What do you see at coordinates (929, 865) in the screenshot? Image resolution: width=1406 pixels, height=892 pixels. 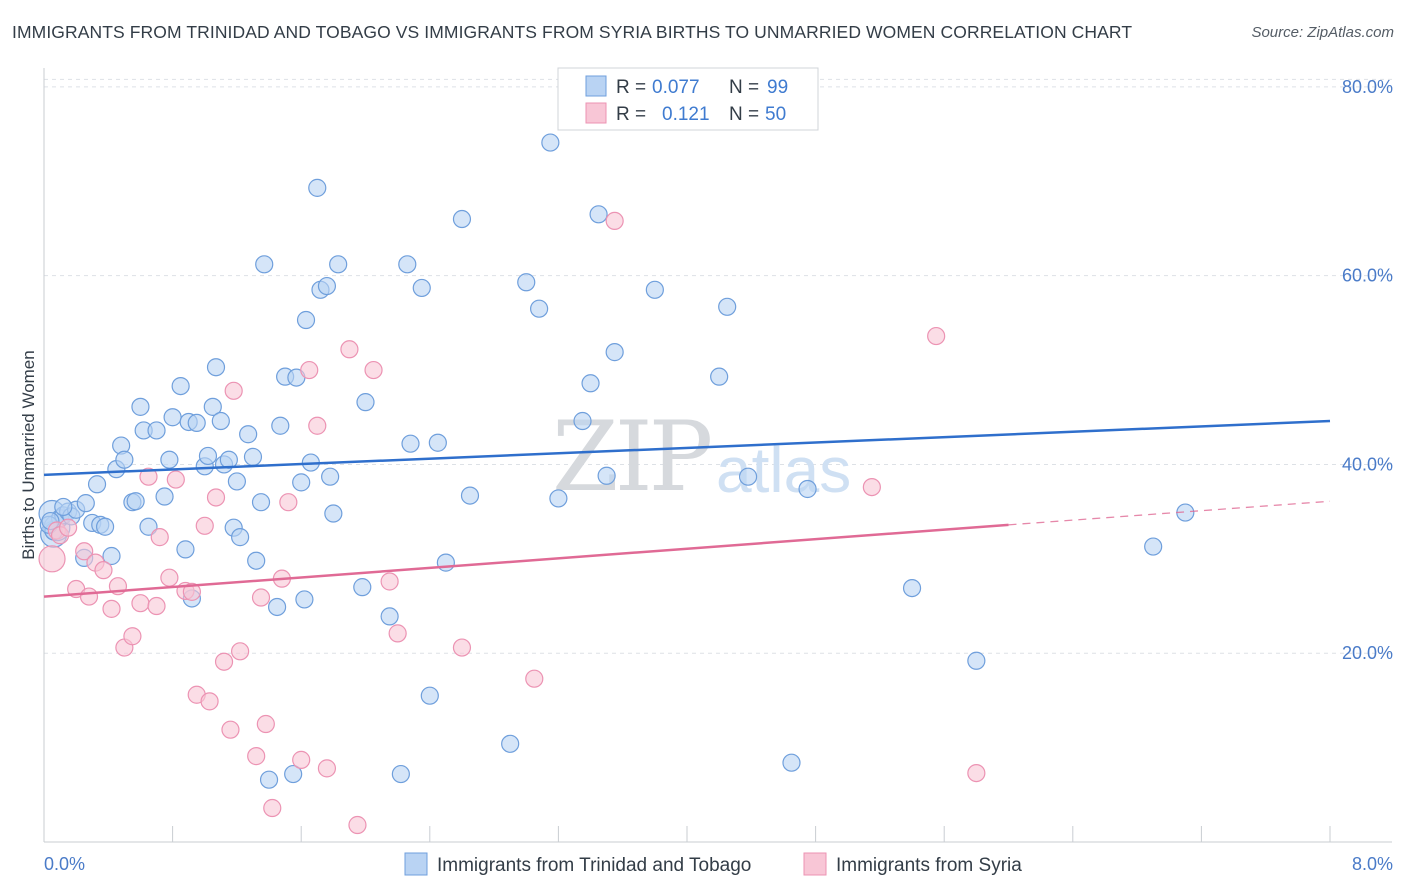 I see `series-legend-label-syria: Immigrants from Syria` at bounding box center [929, 865].